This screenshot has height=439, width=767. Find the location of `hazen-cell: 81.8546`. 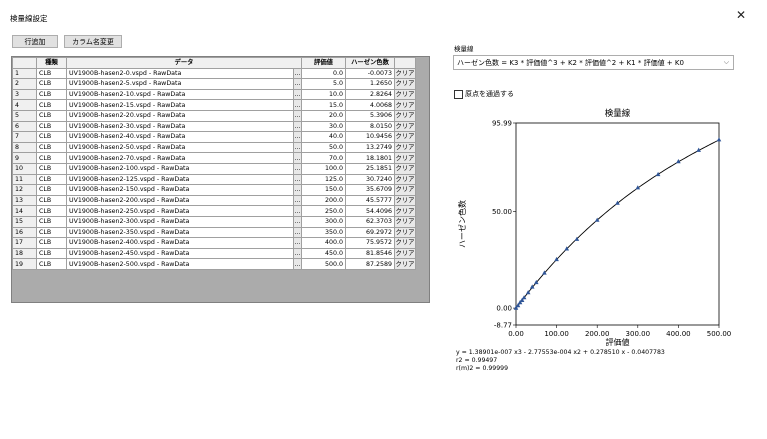

hazen-cell: 81.8546 is located at coordinates (370, 253).